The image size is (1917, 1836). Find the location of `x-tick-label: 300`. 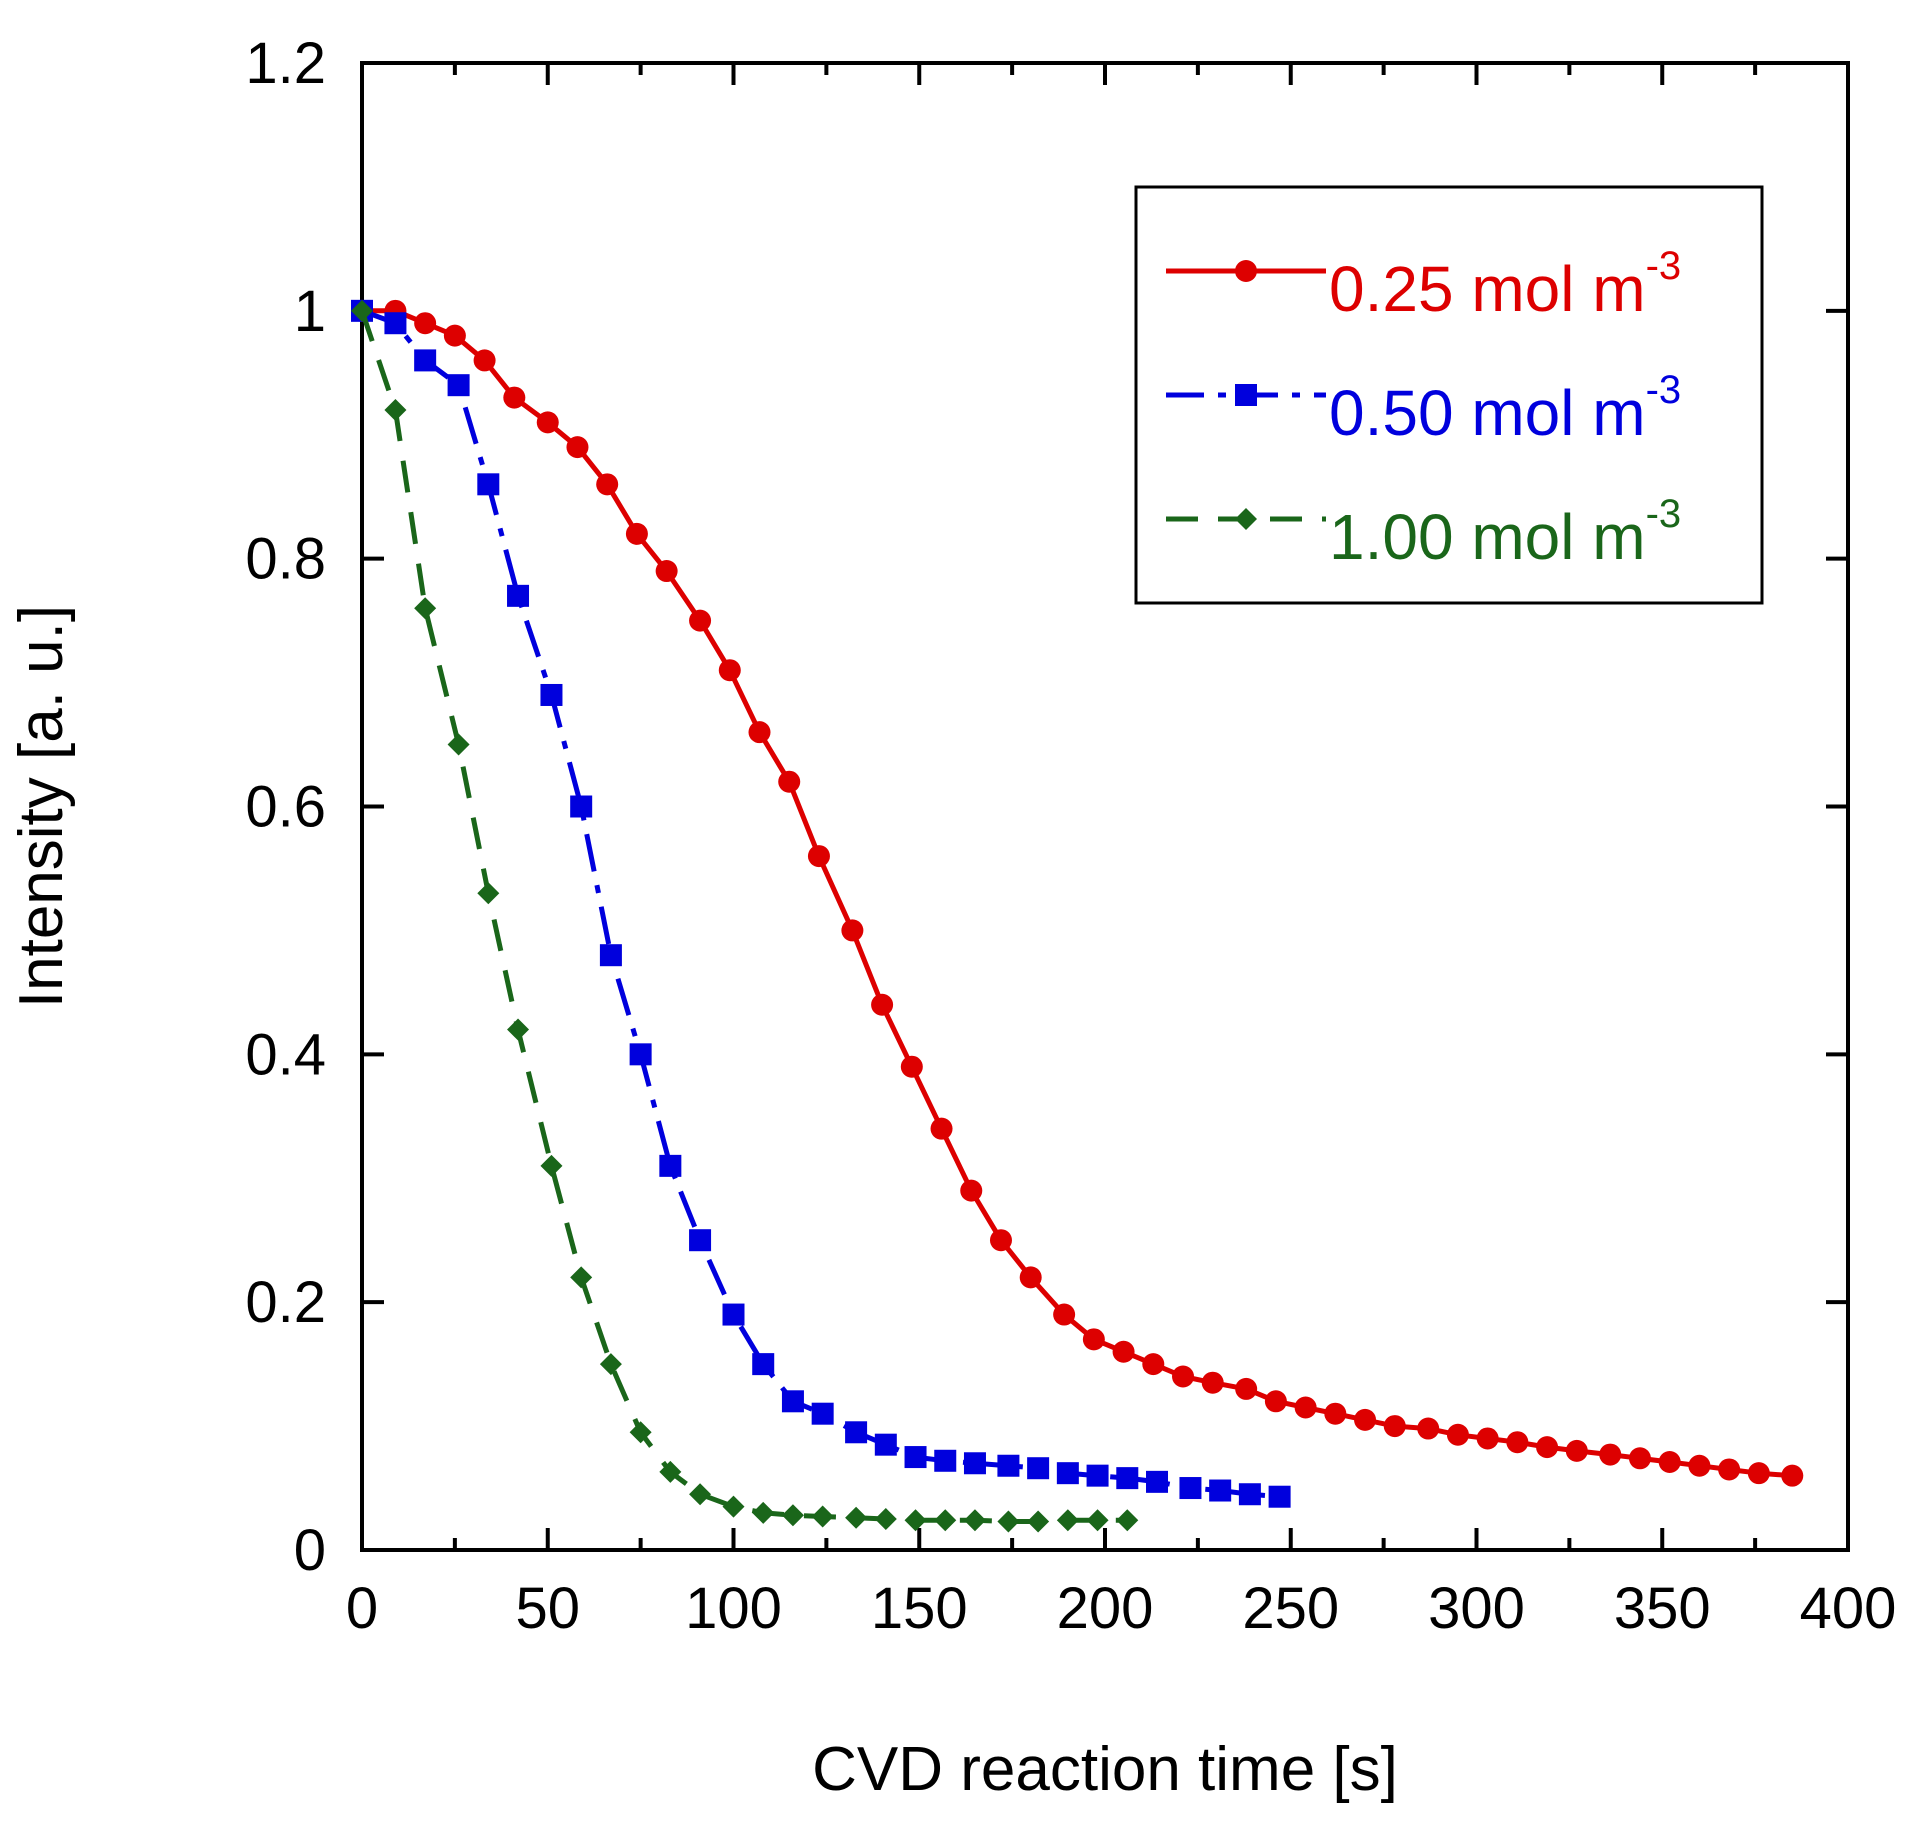

x-tick-label: 300 is located at coordinates (1476, 1608).